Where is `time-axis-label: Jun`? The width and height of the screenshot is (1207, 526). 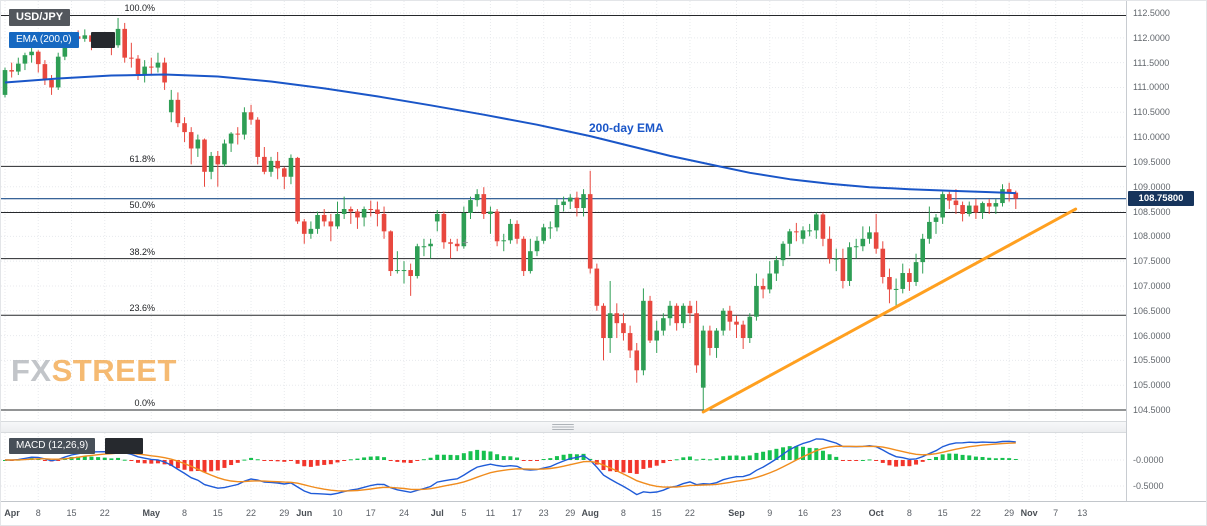
time-axis-label: Jun is located at coordinates (304, 513).